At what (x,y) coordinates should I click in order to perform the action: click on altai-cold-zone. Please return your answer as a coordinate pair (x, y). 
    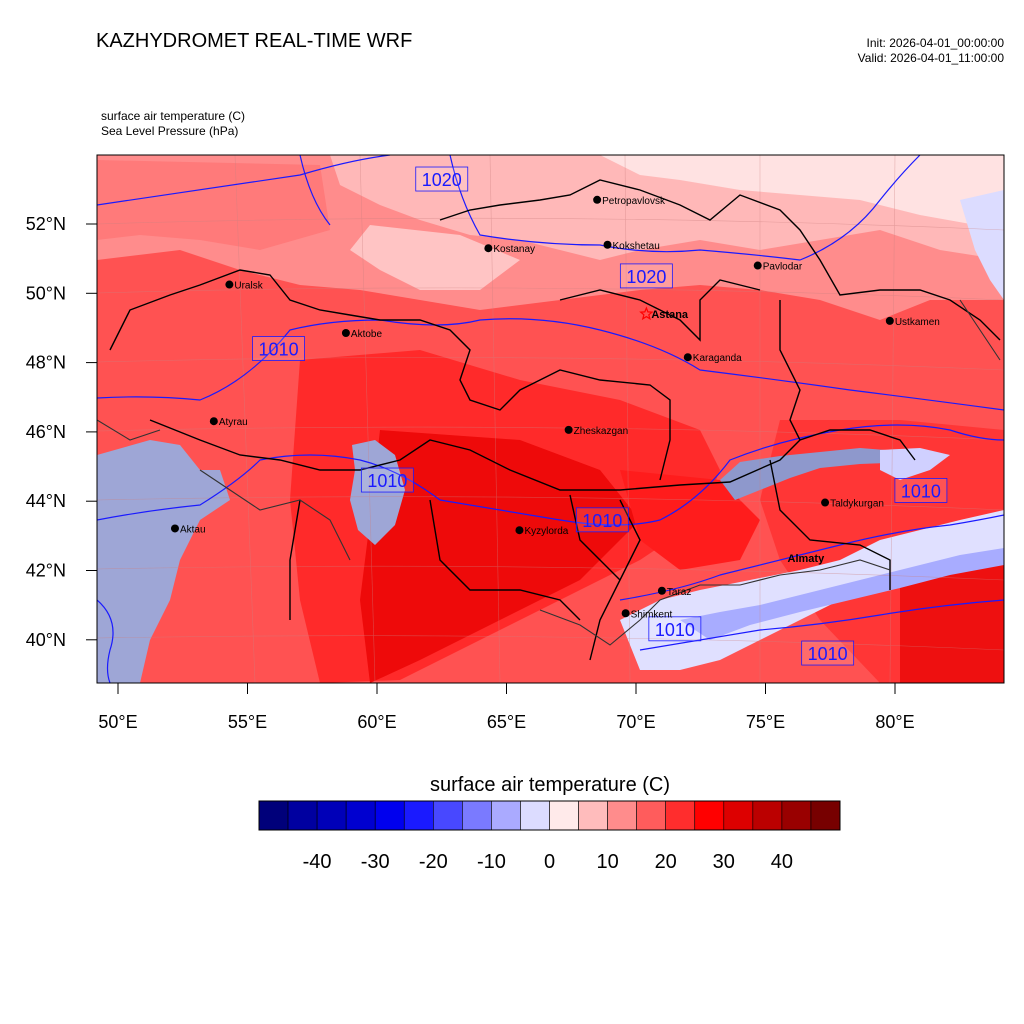
    Looking at the image, I should click on (982, 245).